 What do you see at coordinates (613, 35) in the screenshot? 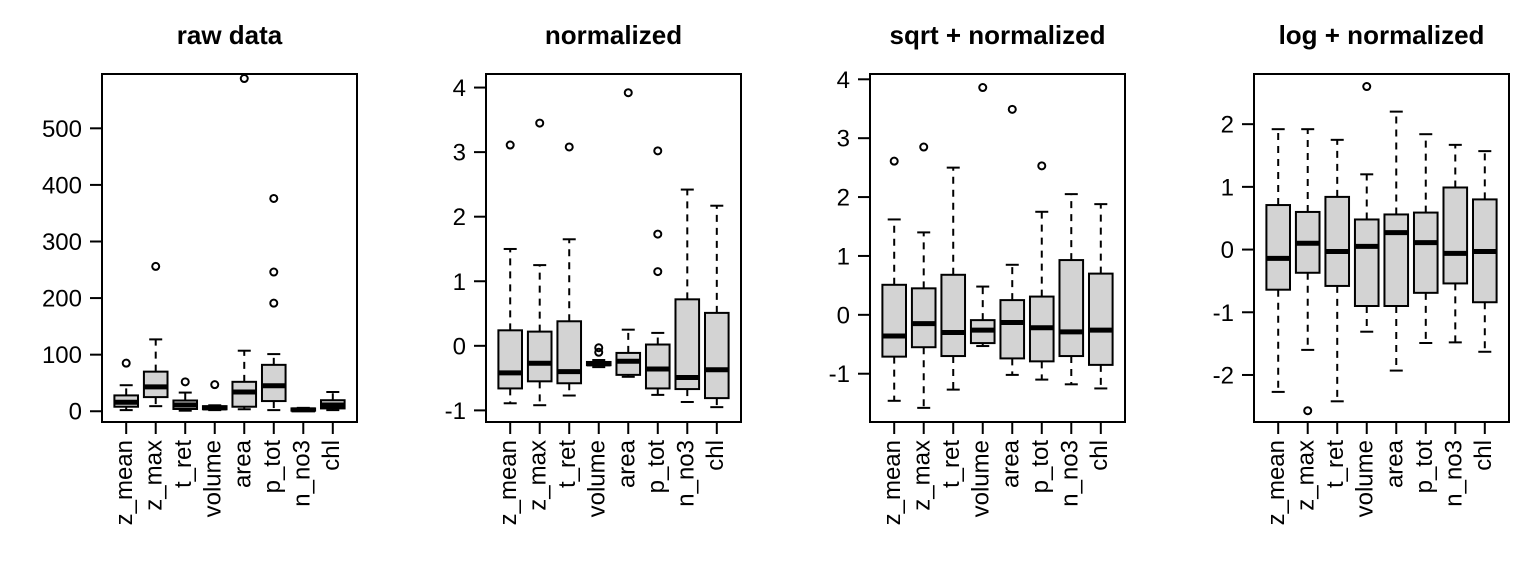
I see `panel-title: normalized` at bounding box center [613, 35].